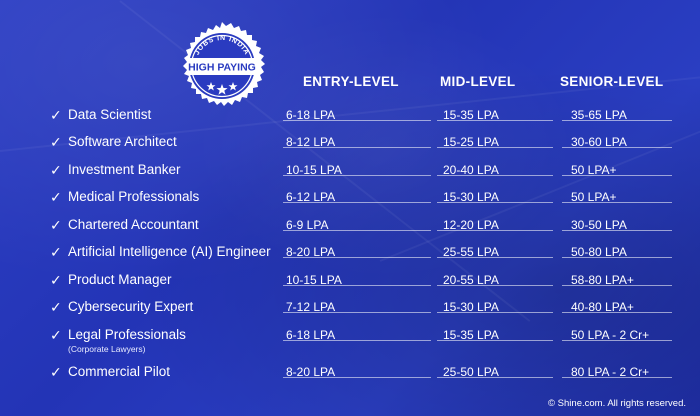 The width and height of the screenshot is (700, 416). I want to click on role-name: Cybersecurity Expert, so click(131, 306).